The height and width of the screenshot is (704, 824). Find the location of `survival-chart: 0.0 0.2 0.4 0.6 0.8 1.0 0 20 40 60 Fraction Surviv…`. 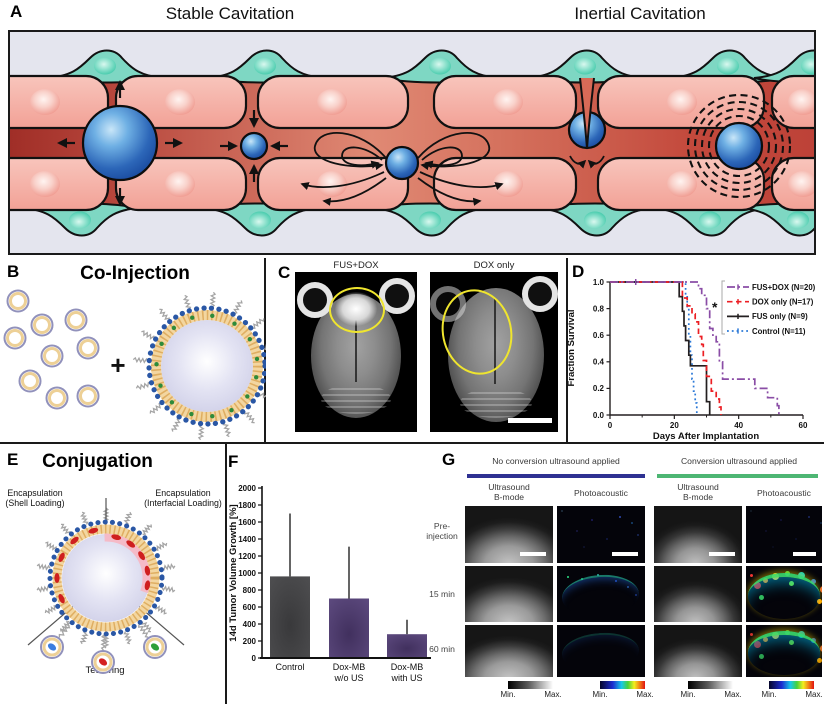

survival-chart: 0.0 0.2 0.4 0.6 0.8 1.0 0 20 40 60 Fraction Surviv… is located at coordinates (691, 360).